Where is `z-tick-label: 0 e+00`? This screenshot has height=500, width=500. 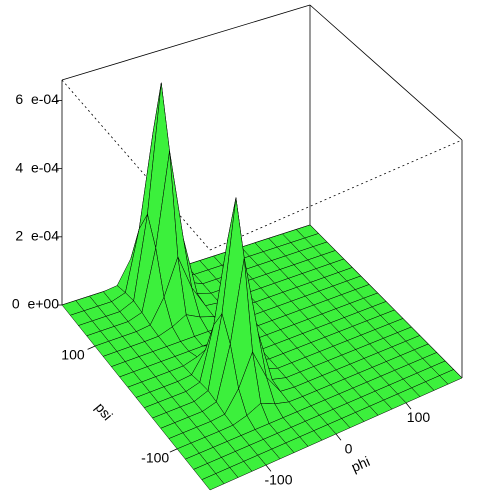 z-tick-label: 0 e+00 is located at coordinates (35, 304).